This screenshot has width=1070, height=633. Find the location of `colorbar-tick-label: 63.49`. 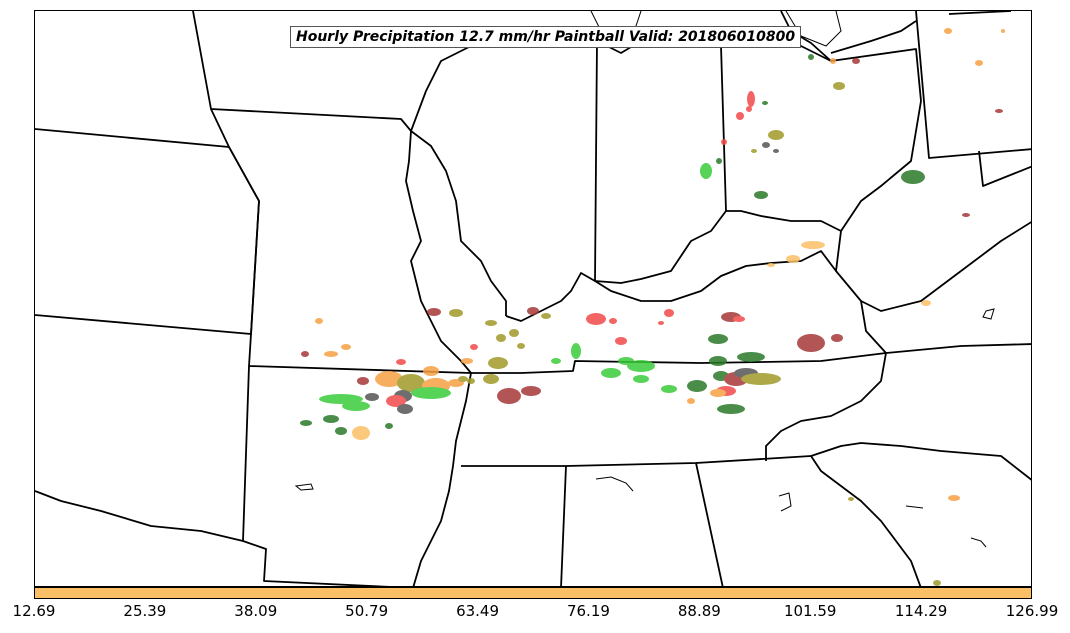

colorbar-tick-label: 63.49 is located at coordinates (478, 611).